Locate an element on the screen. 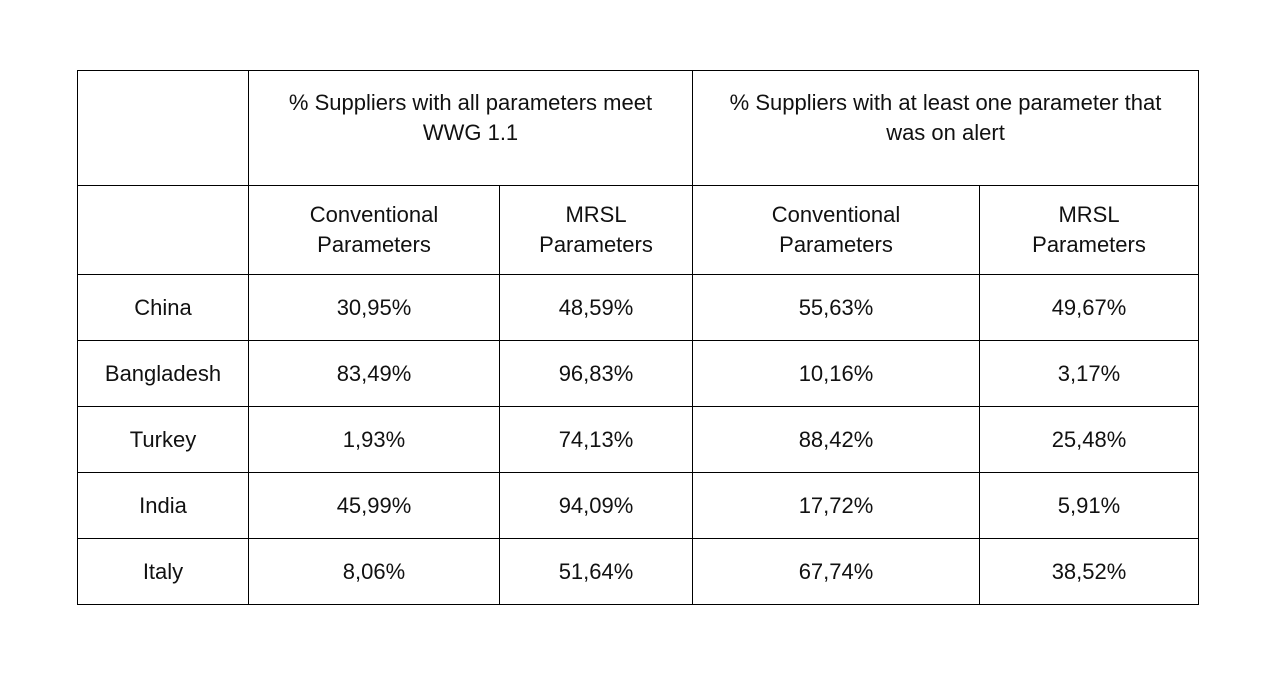 This screenshot has height=675, width=1280. data-row: China 30,95% 48,59% 55,63% 49,67% is located at coordinates (638, 307).